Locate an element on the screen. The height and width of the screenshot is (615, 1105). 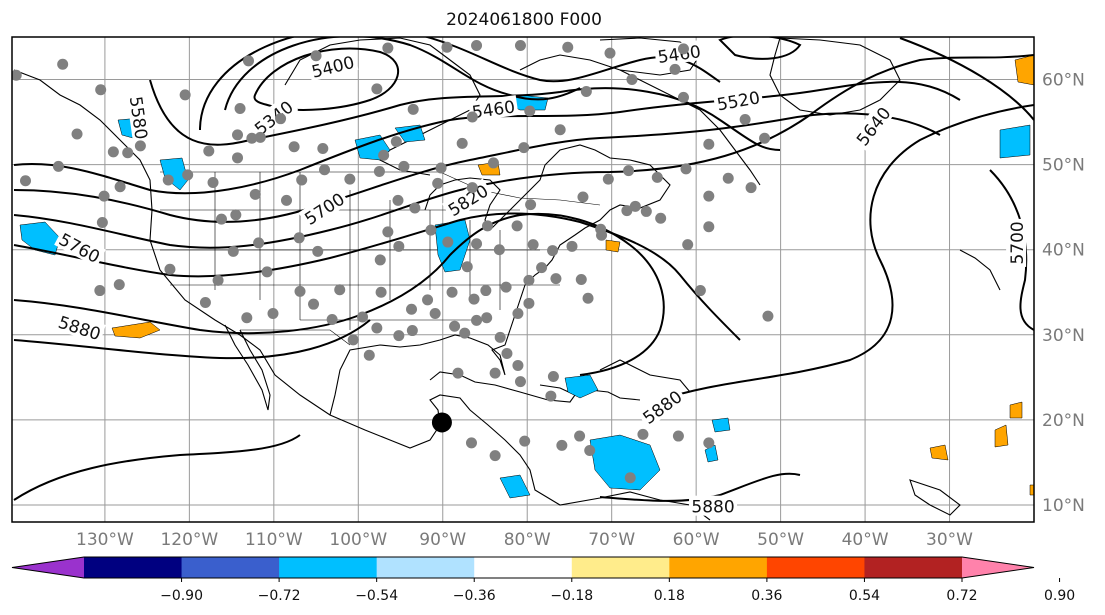
longitude-label: 30°W is located at coordinates (949, 540).